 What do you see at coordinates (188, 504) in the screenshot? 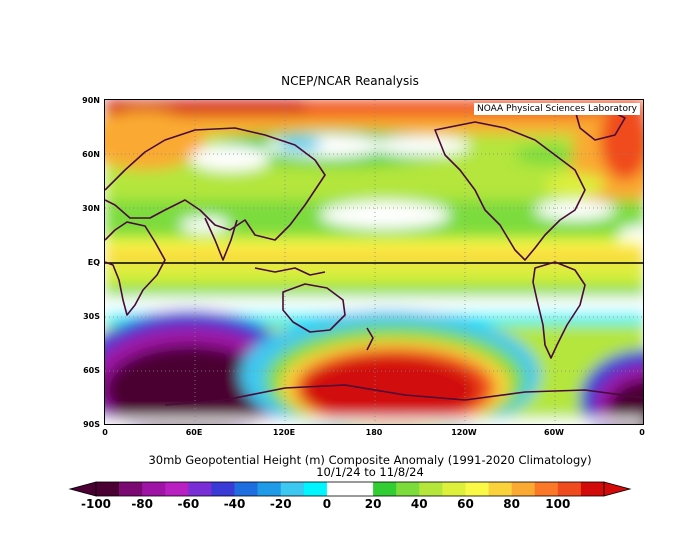
I see `colorbar-tick-label: -60` at bounding box center [188, 504].